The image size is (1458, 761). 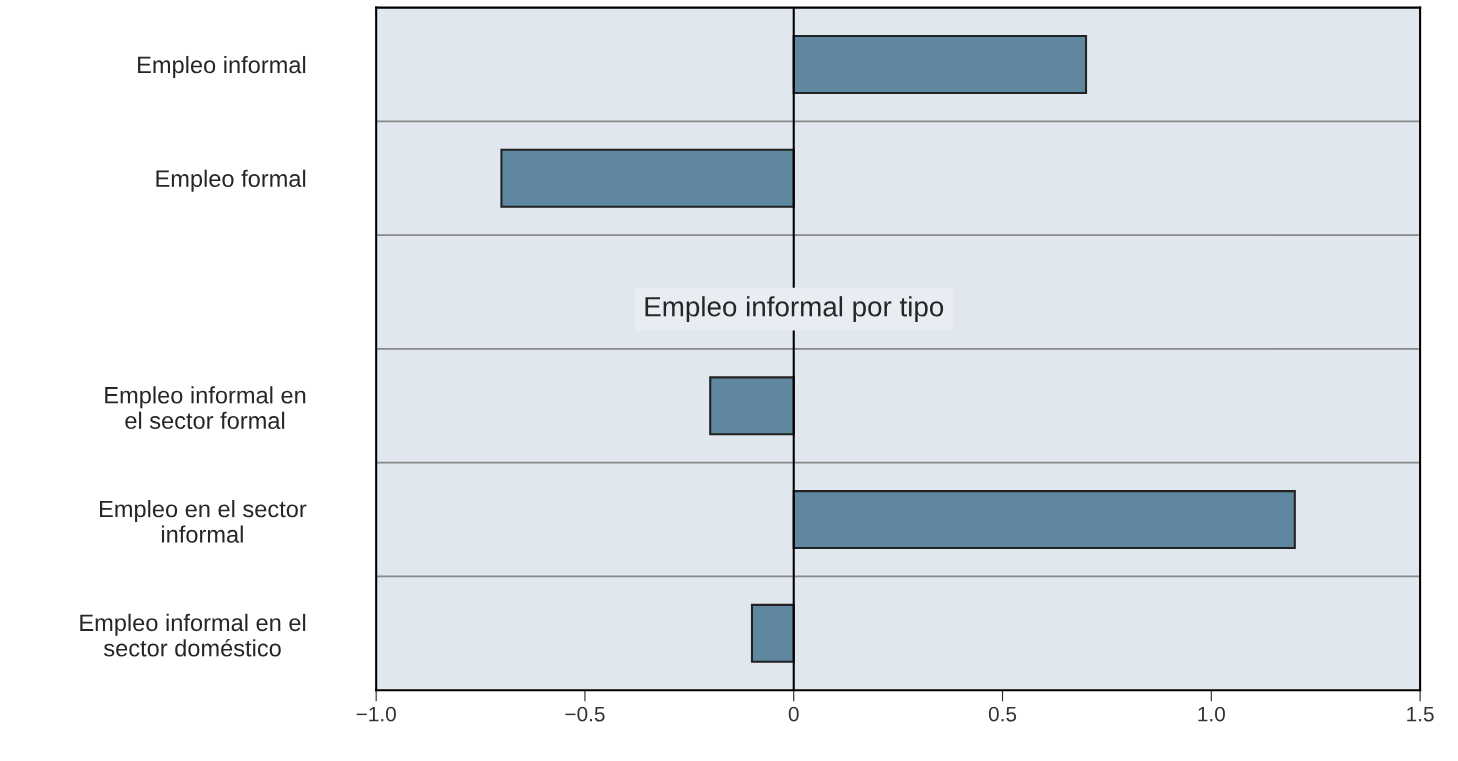 I want to click on y-tick-label: Empleo en el sector informal, so click(x=203, y=521).